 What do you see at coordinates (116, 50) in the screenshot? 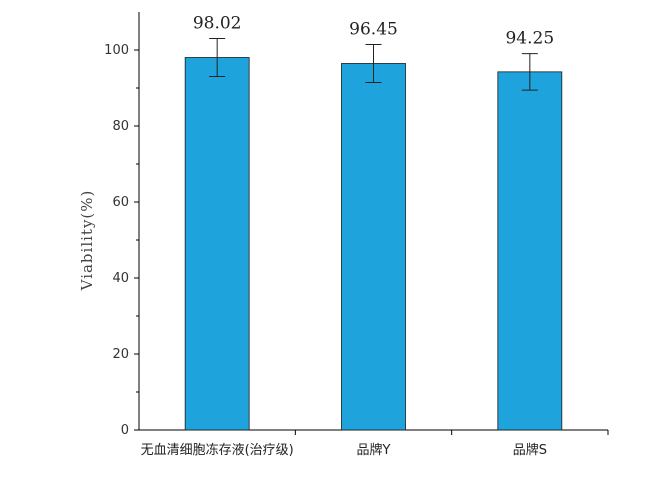
I see `y-tick-label: 100` at bounding box center [116, 50].